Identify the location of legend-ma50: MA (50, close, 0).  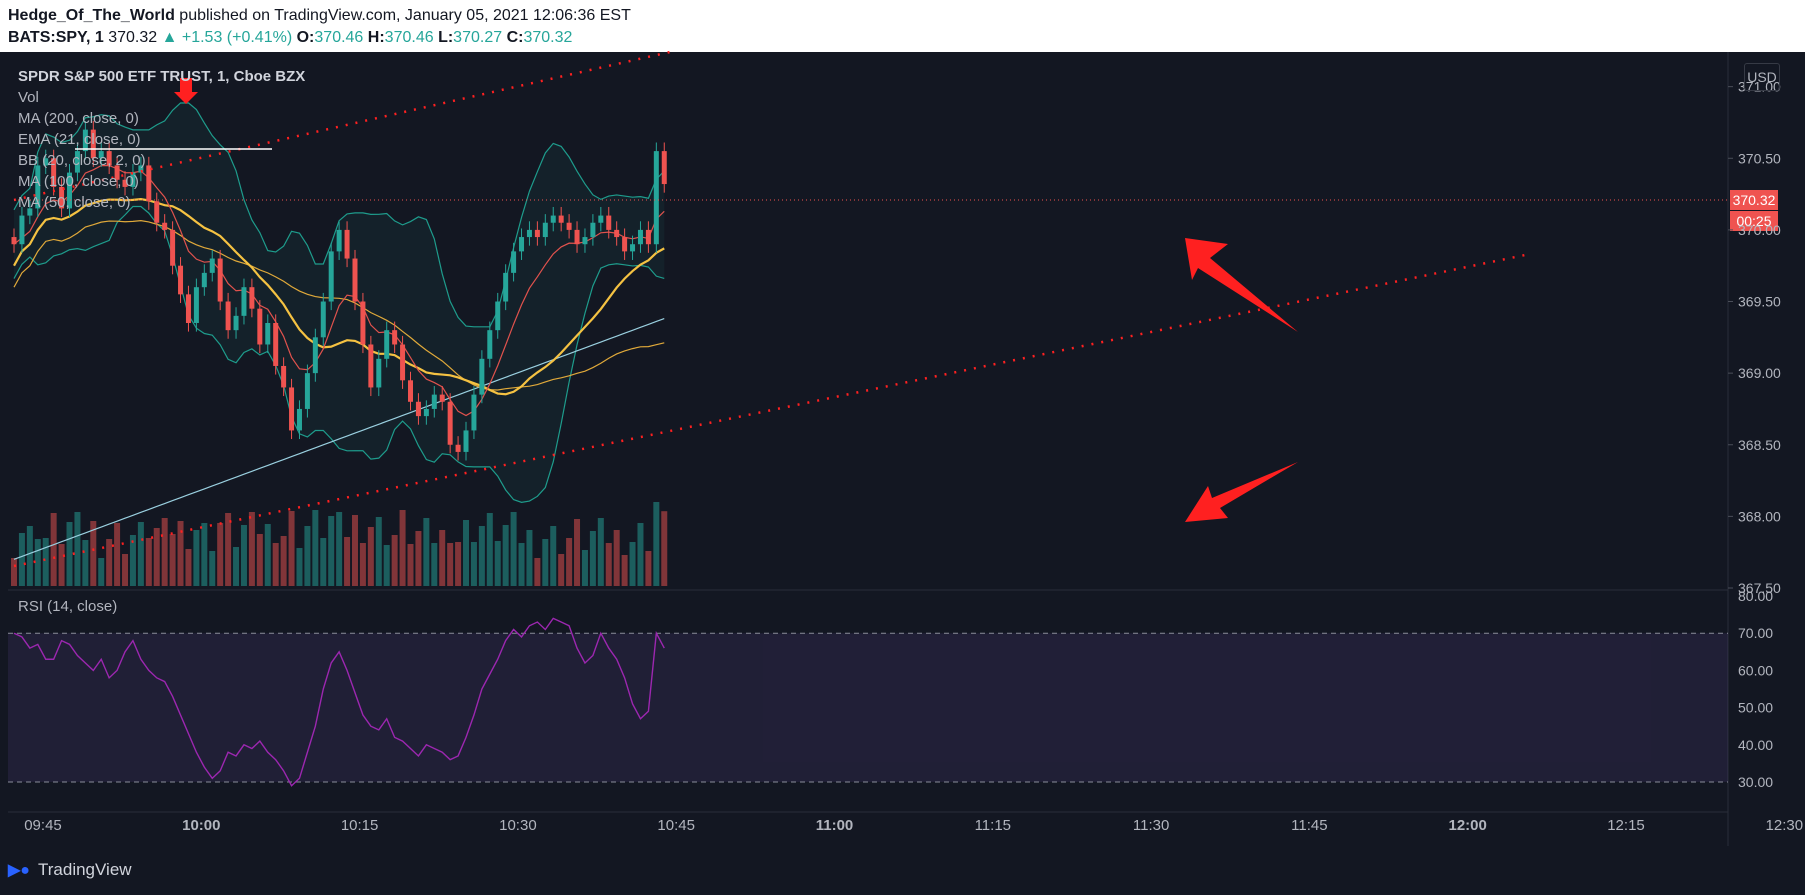
(74, 202).